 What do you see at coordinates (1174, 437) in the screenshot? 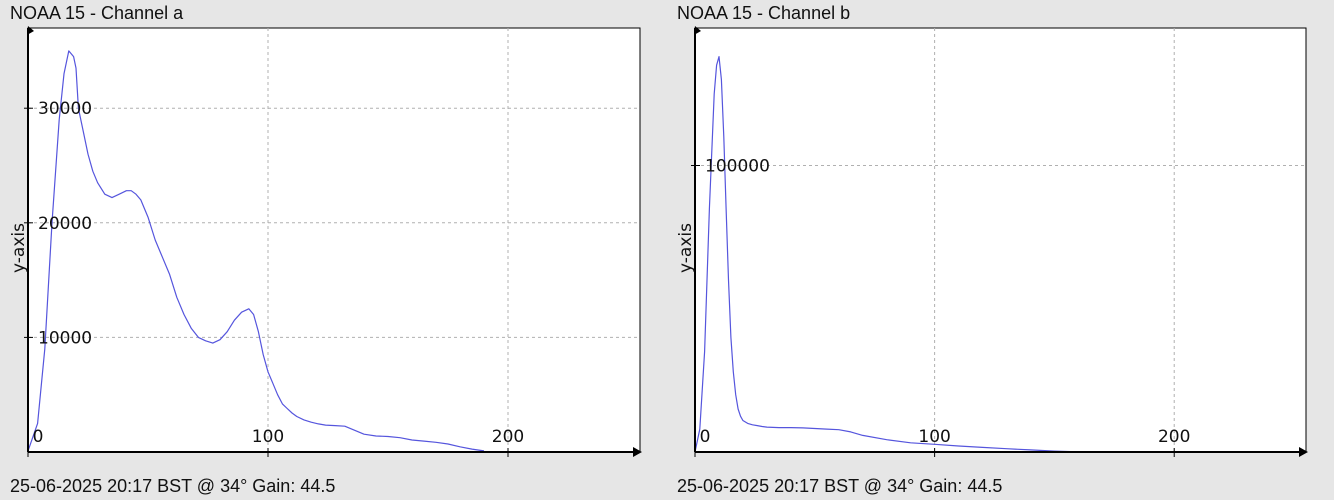
I see `chart-b-x-tick-label: 200` at bounding box center [1174, 437].